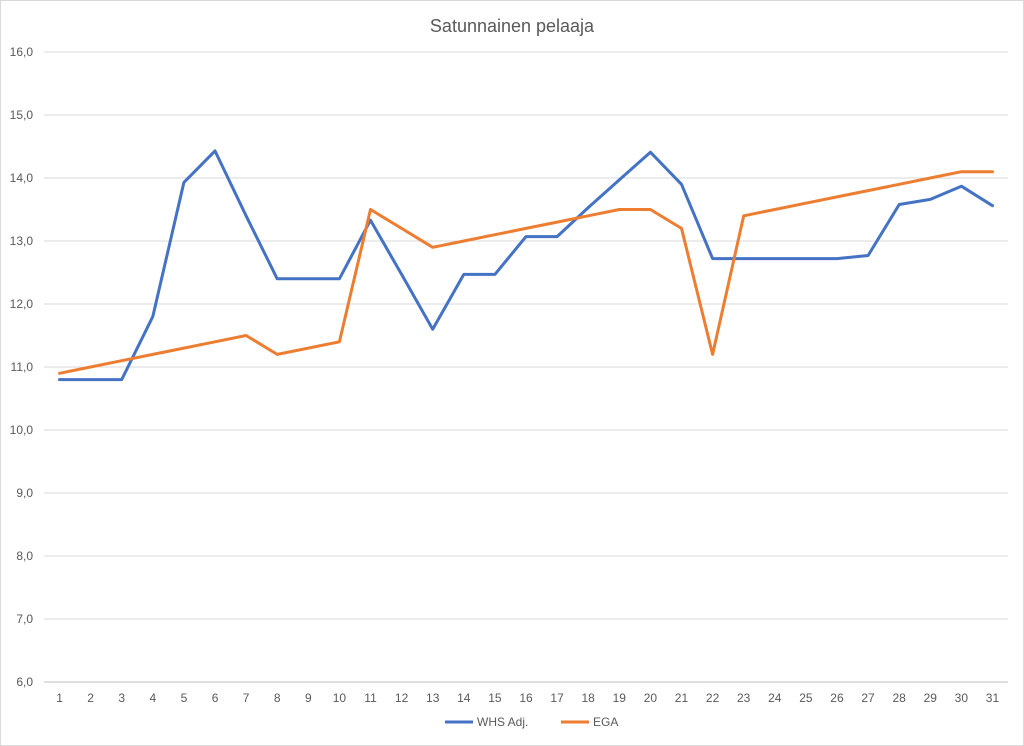  I want to click on x-tick-label: 26, so click(837, 698).